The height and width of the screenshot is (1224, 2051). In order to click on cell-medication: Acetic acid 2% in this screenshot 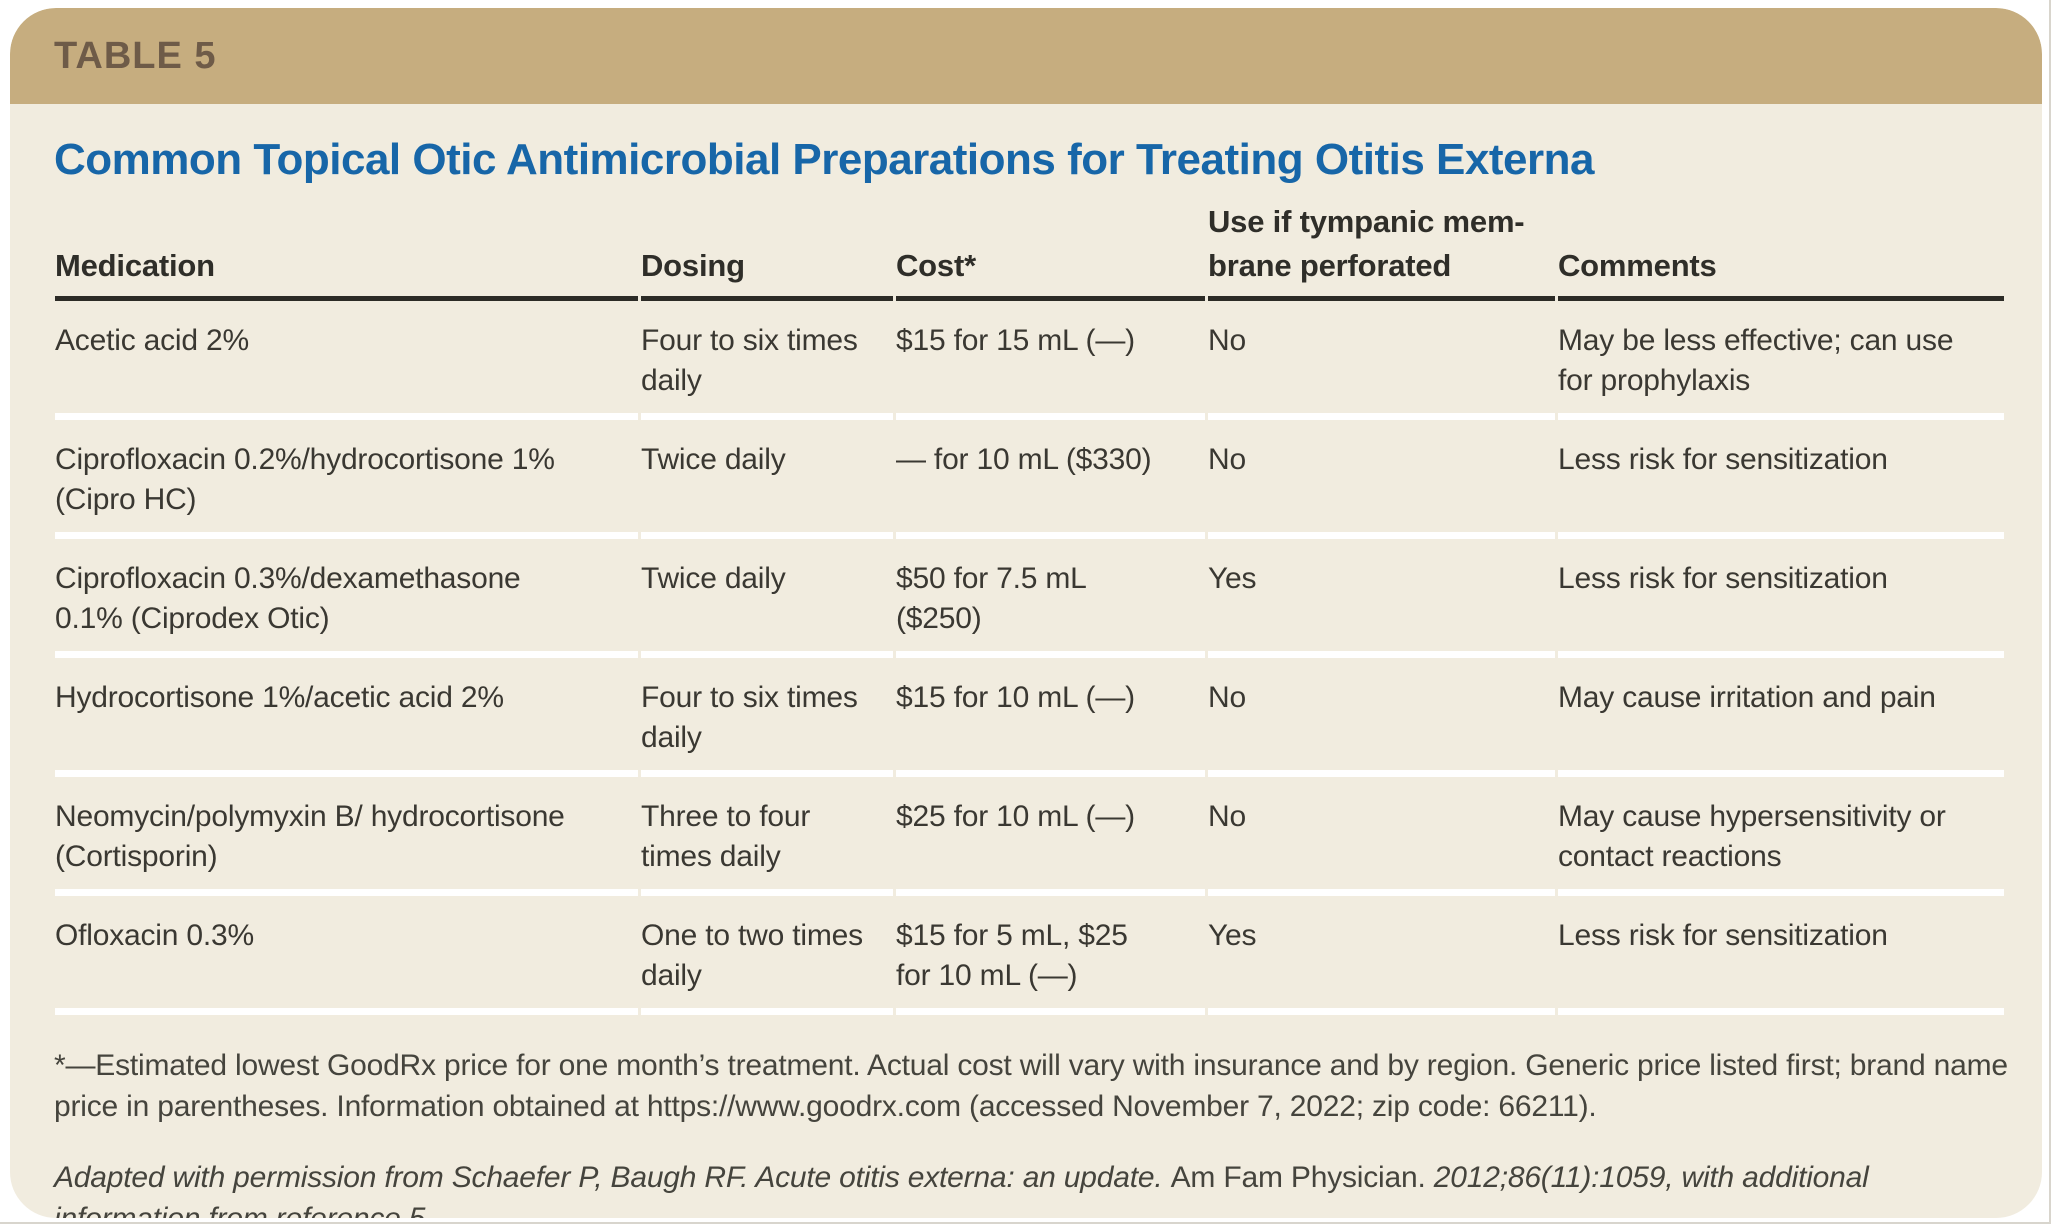, I will do `click(346, 360)`.